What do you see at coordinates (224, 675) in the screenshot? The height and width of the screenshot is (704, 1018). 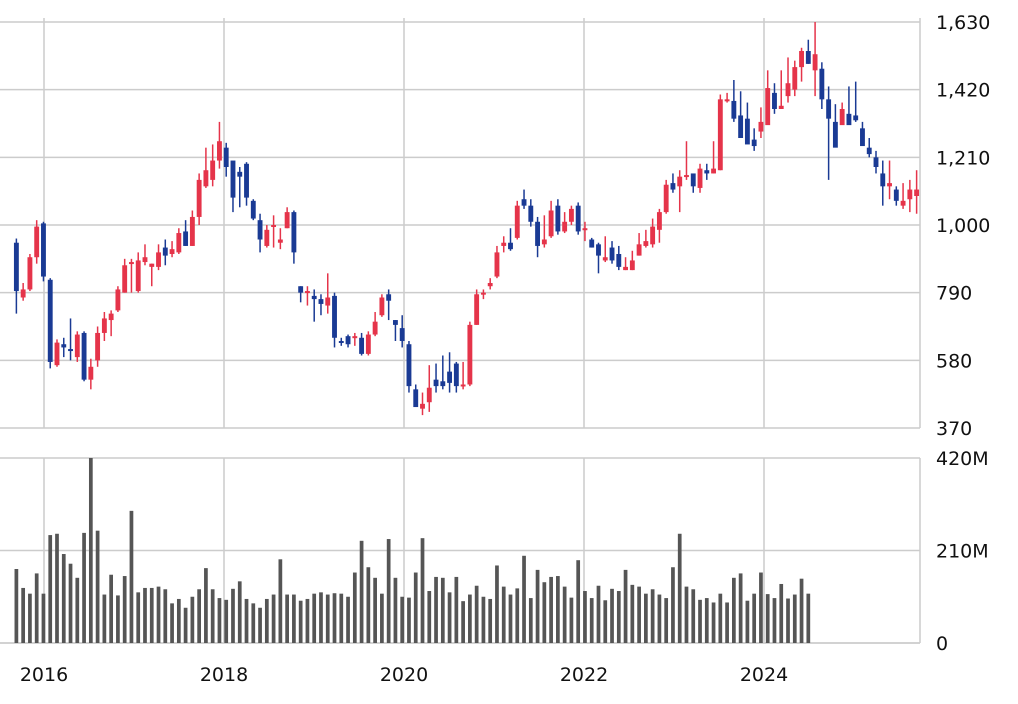 I see `x-tick-label: 2018` at bounding box center [224, 675].